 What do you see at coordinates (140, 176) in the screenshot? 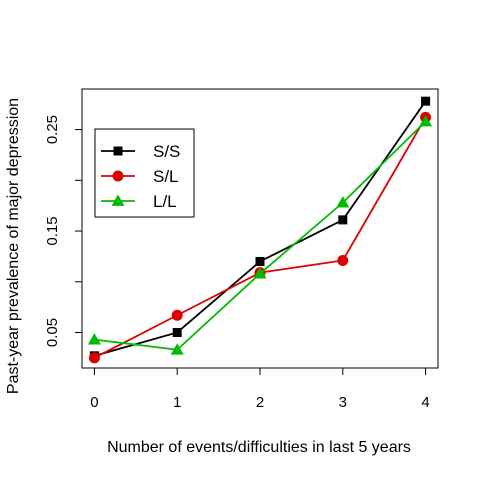
I see `legend-item: S/L` at bounding box center [140, 176].